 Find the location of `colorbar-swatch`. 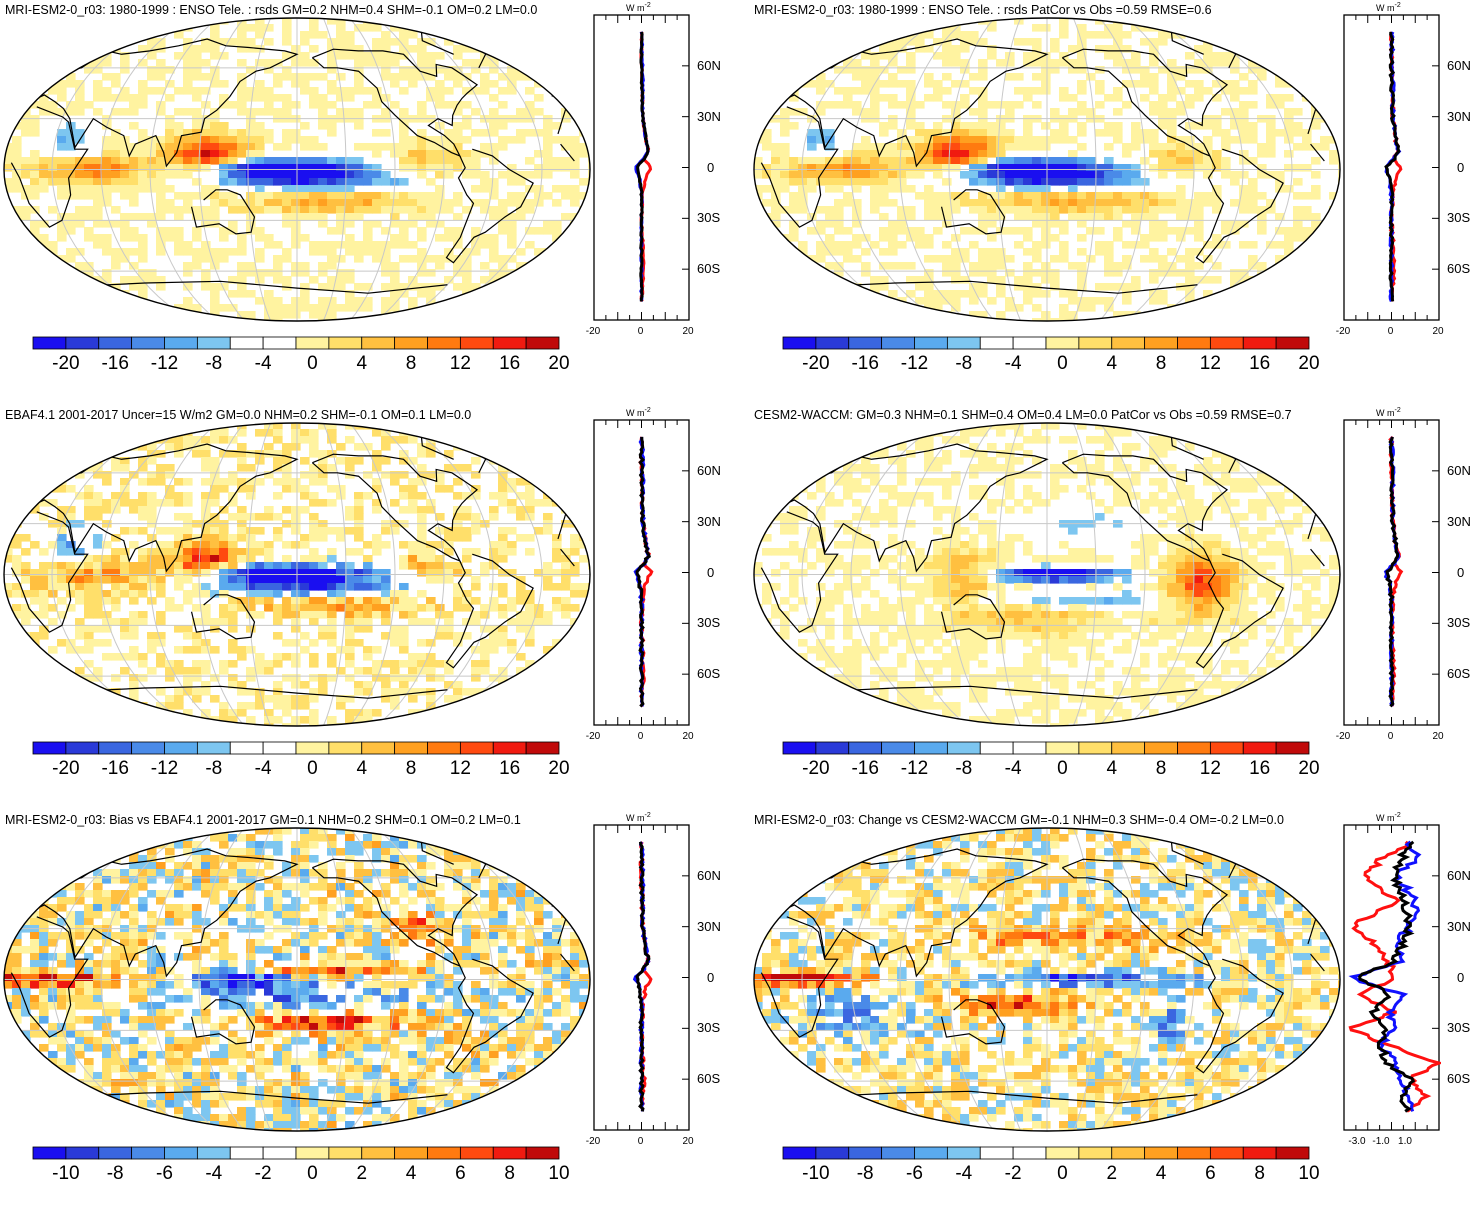

colorbar-swatch is located at coordinates (312, 343).